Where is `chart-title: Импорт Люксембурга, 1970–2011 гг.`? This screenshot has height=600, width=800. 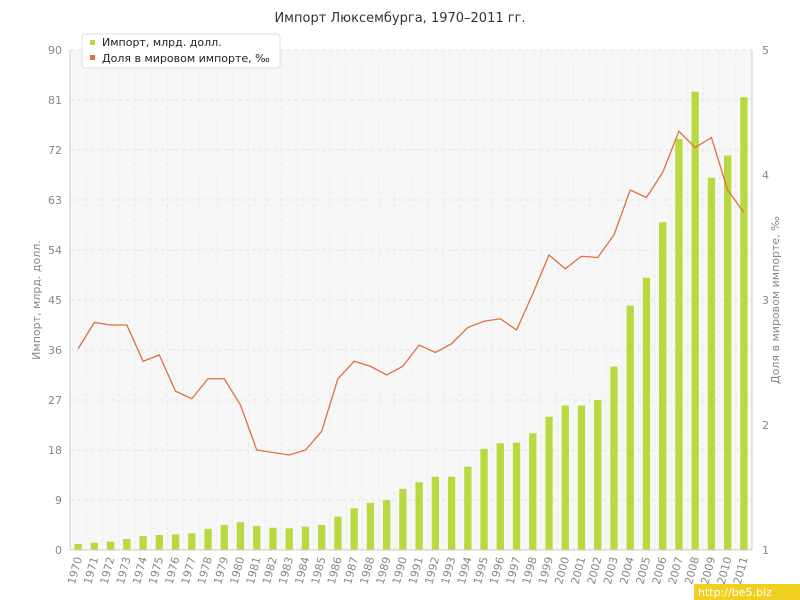
chart-title: Импорт Люксембурга, 1970–2011 гг. is located at coordinates (399, 18).